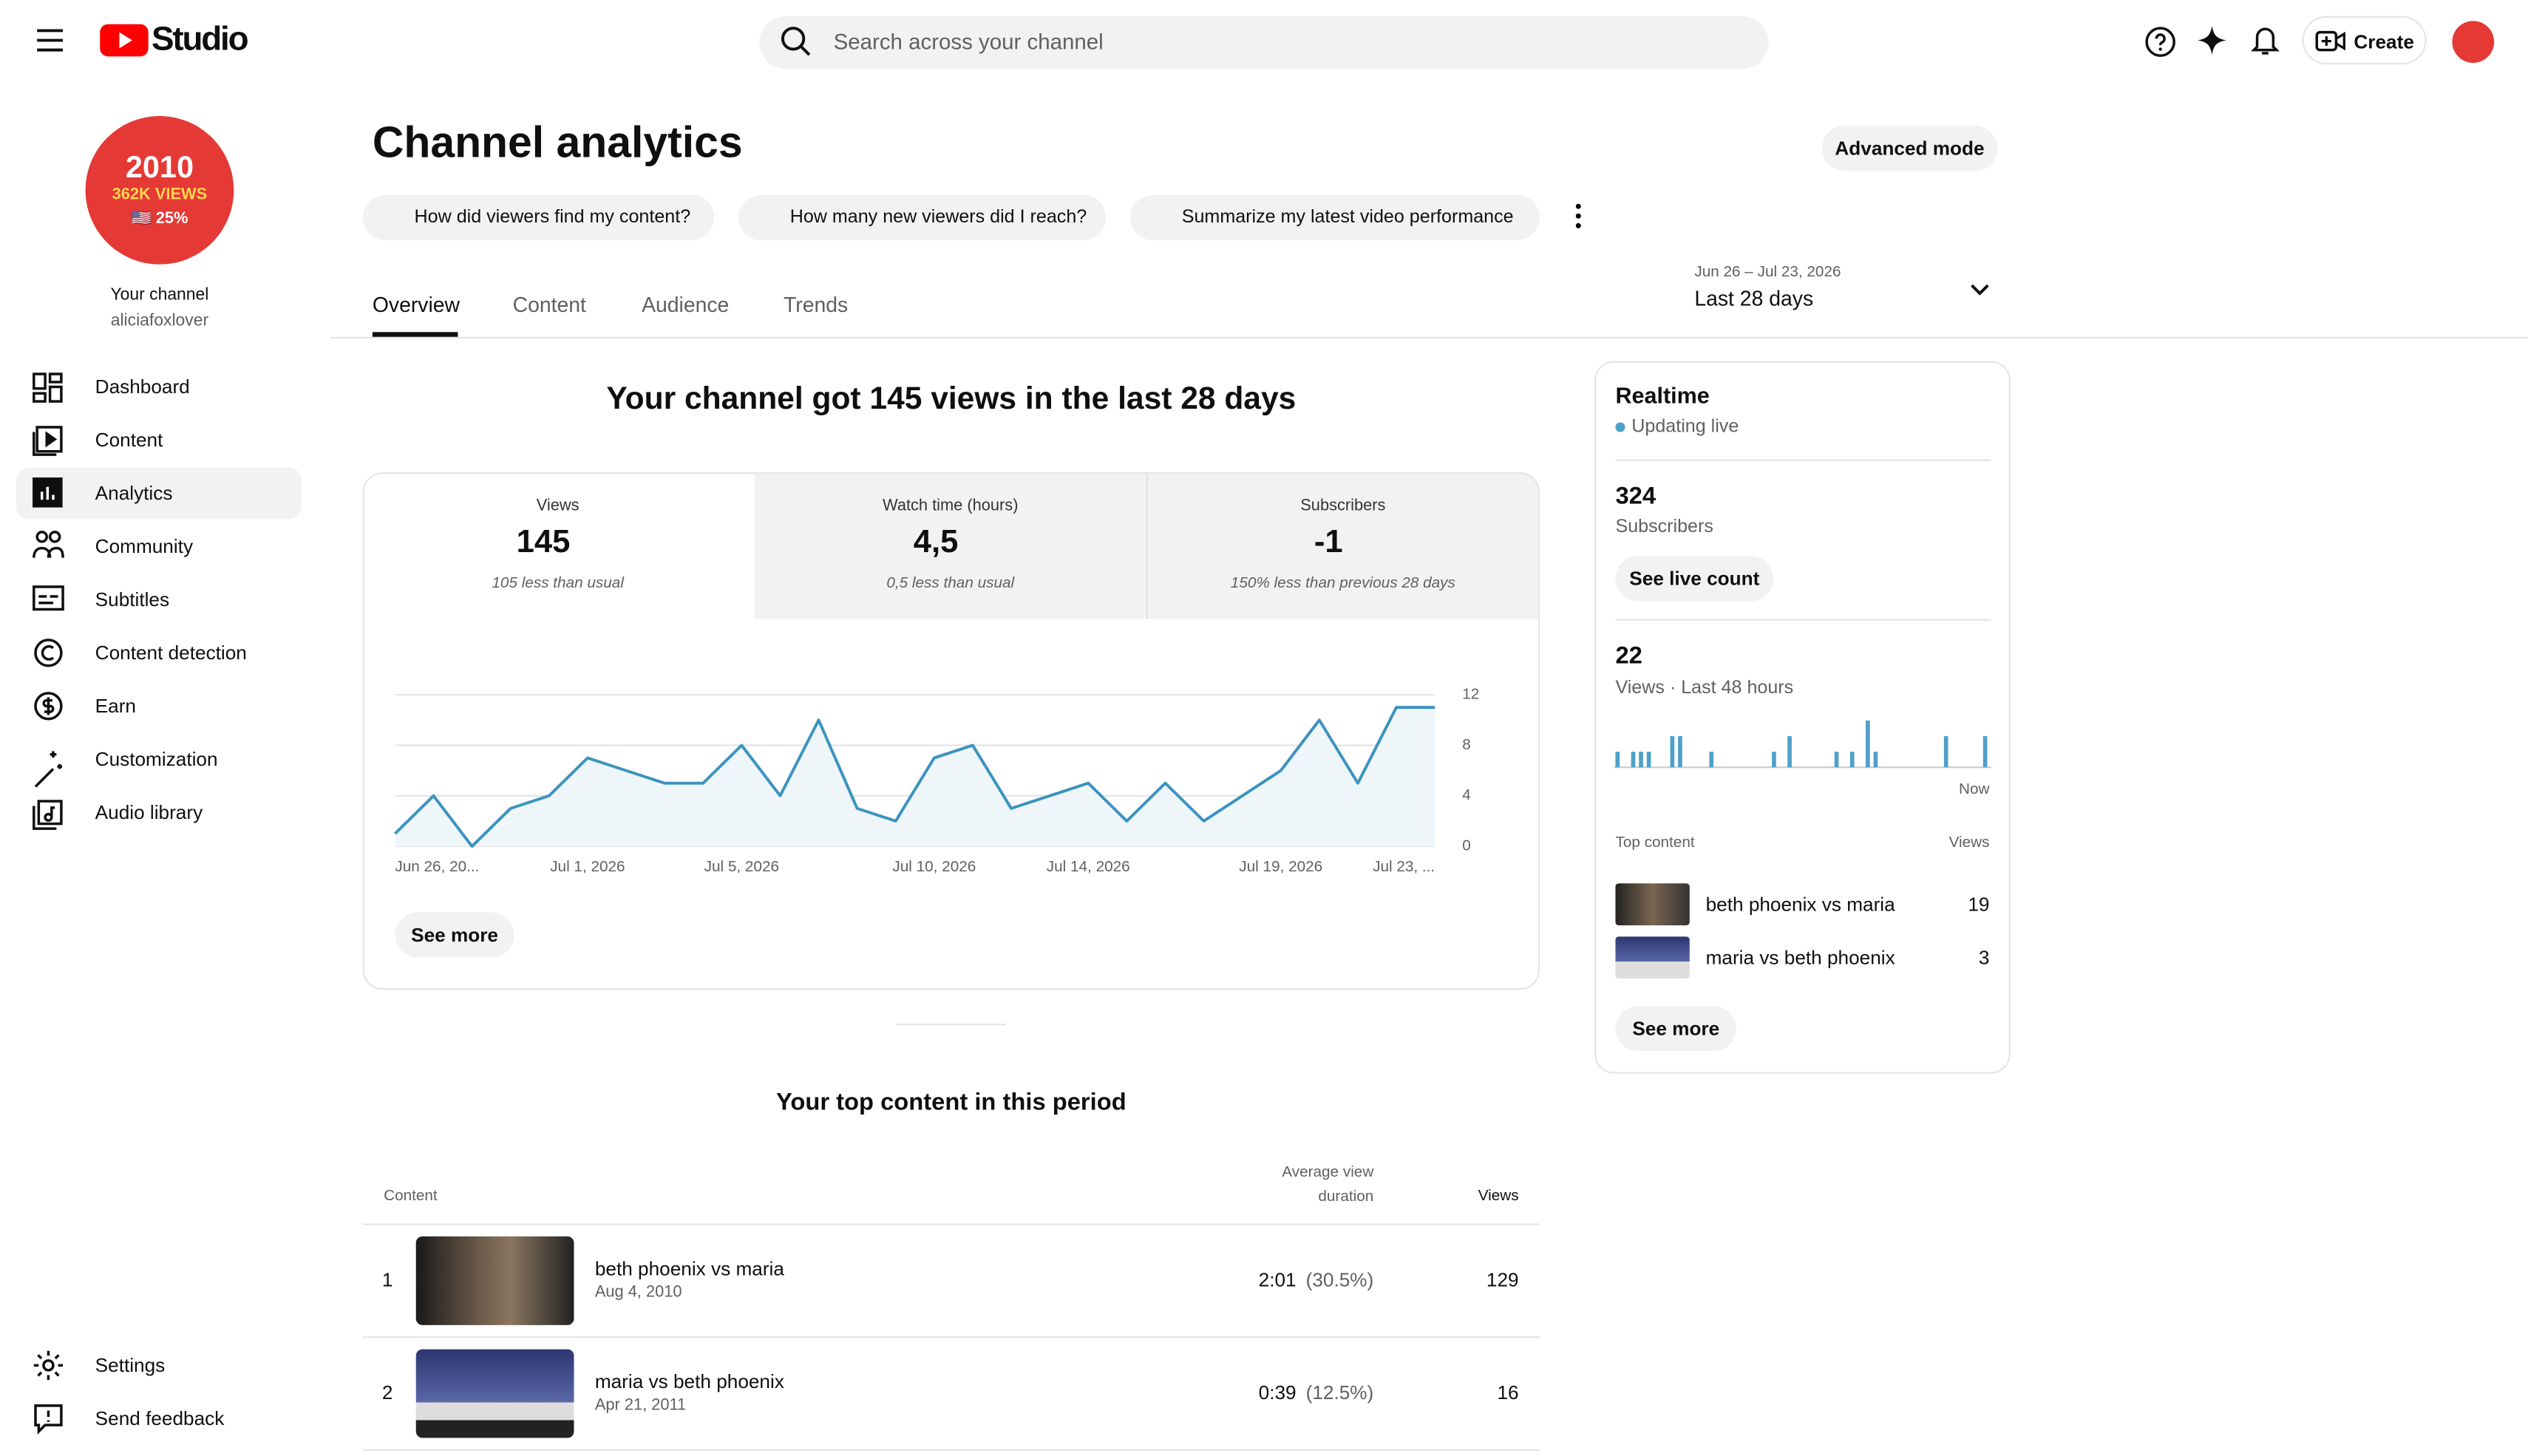  I want to click on suggestion-chip: How many new viewers did I reach?, so click(923, 217).